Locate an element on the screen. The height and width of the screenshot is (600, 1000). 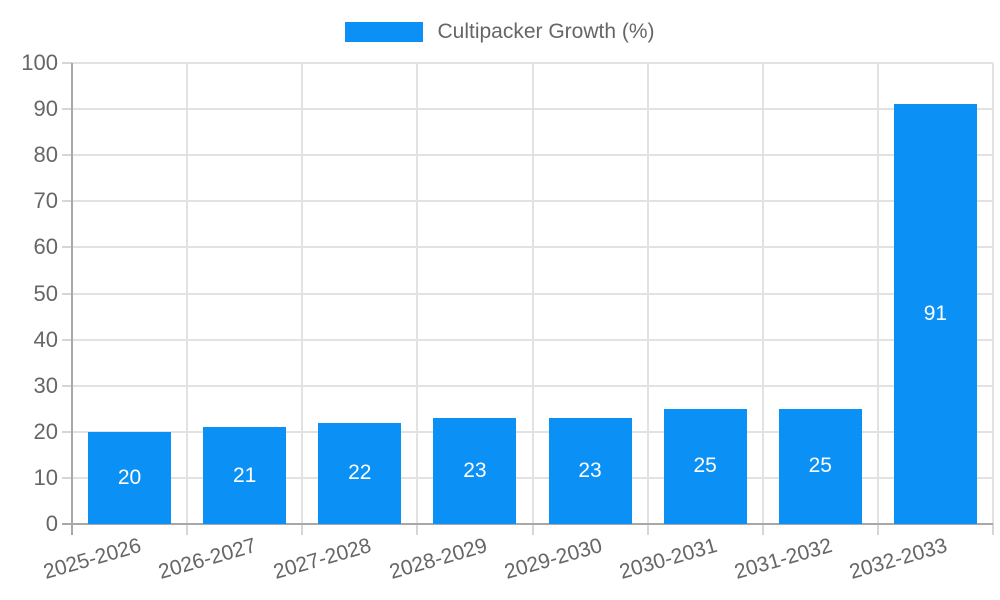
y-axis-tick-label: 60 is located at coordinates (45, 247).